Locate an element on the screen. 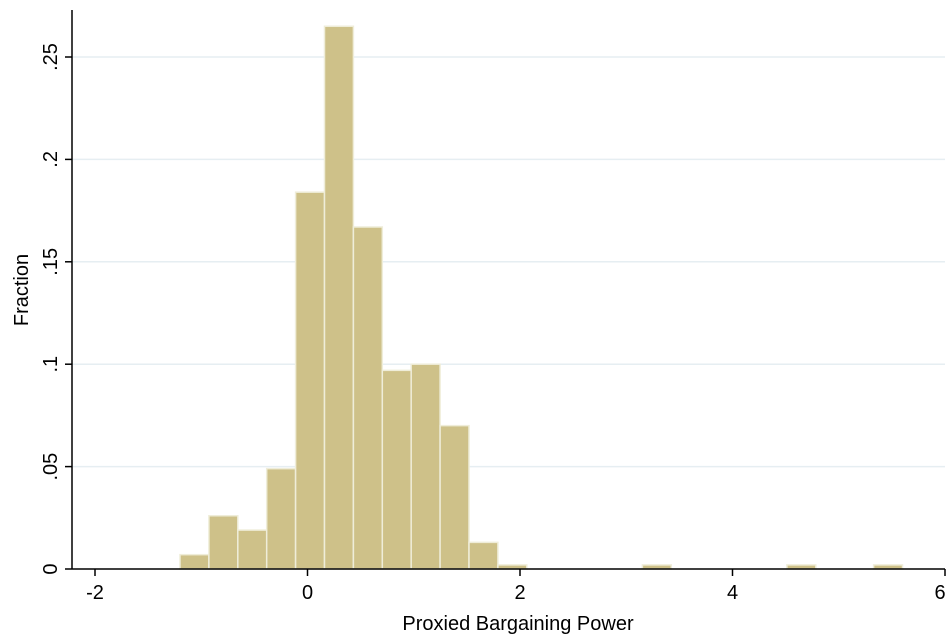  x-tick-label-3: 4 is located at coordinates (732, 593).